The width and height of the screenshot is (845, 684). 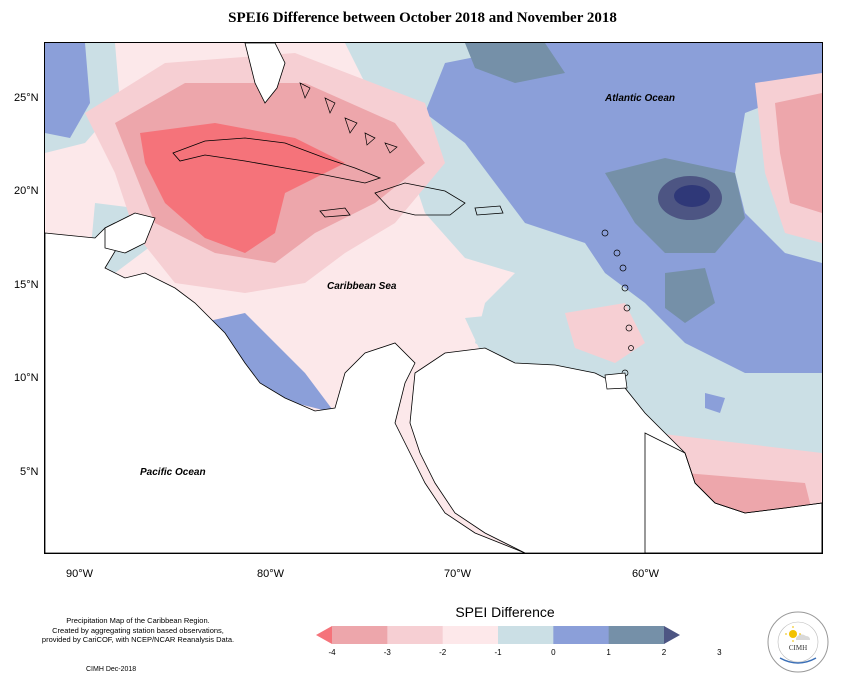 What do you see at coordinates (348, 118) in the screenshot?
I see `bahamas-outline` at bounding box center [348, 118].